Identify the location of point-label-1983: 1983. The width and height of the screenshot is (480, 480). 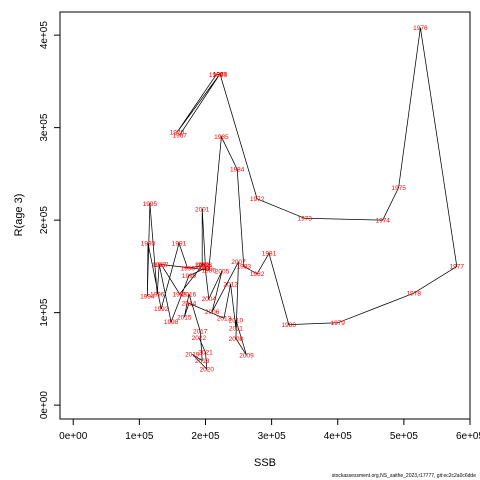
(244, 267).